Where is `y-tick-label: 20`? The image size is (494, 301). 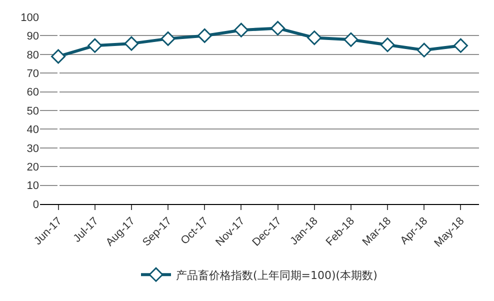
y-tick-label: 20 is located at coordinates (32, 167).